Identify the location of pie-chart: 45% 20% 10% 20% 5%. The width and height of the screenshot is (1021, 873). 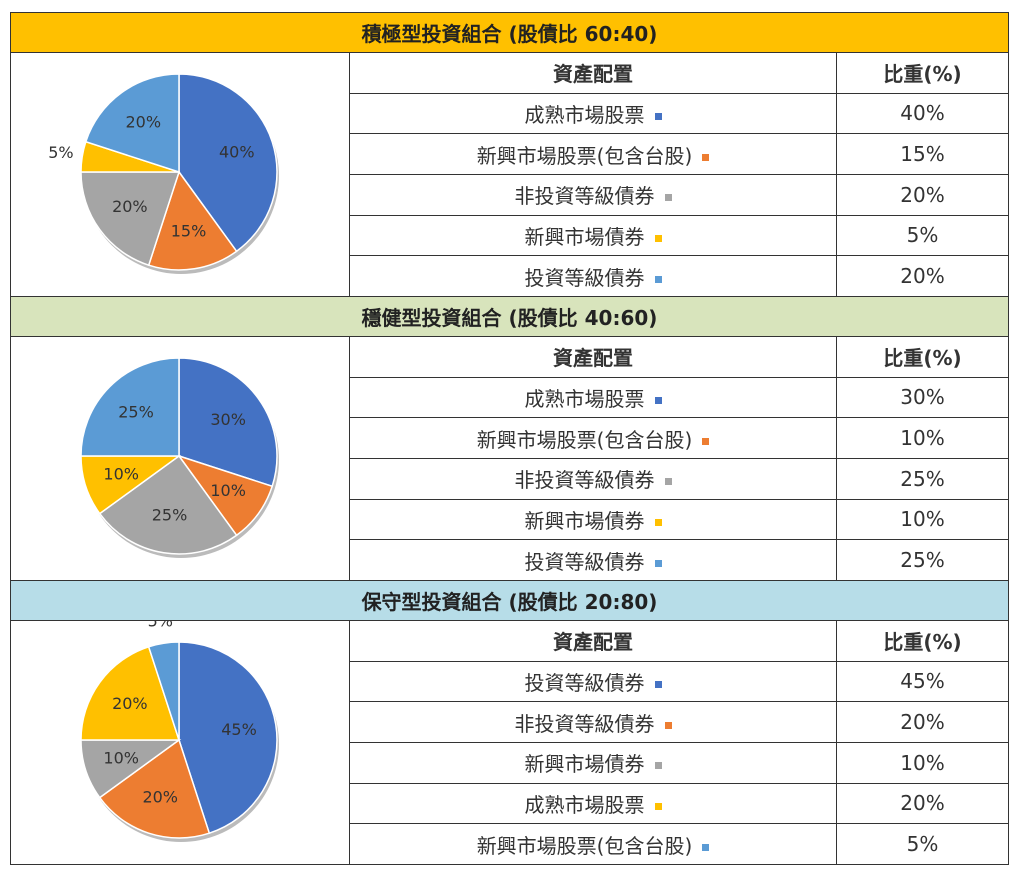
(179, 726).